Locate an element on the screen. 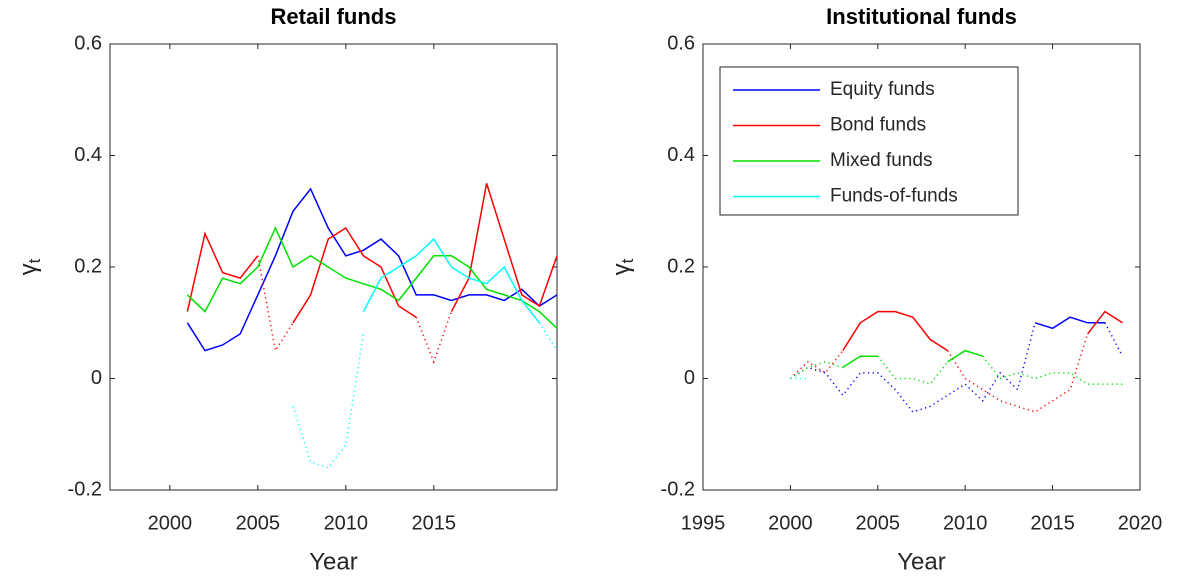  chart-title: Institutional funds is located at coordinates (921, 16).